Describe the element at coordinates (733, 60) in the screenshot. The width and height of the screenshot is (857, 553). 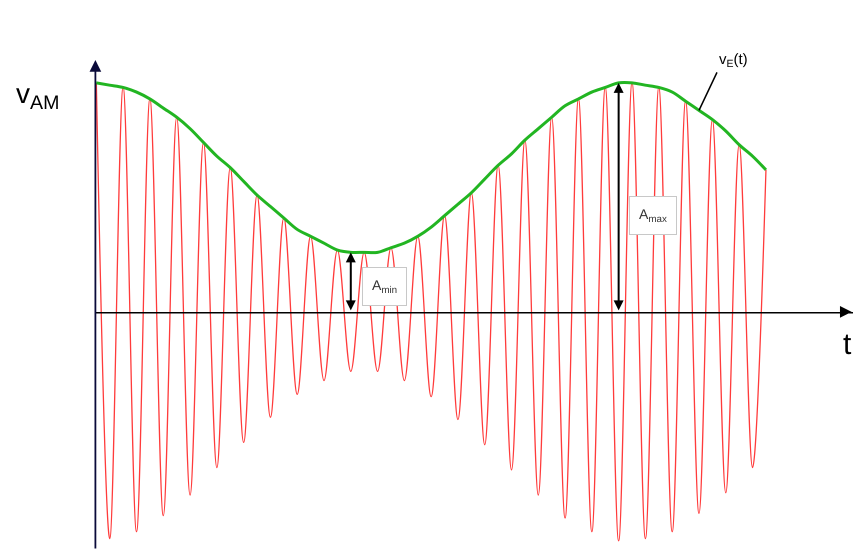
I see `text: v$_{E}$(t)` at that location.